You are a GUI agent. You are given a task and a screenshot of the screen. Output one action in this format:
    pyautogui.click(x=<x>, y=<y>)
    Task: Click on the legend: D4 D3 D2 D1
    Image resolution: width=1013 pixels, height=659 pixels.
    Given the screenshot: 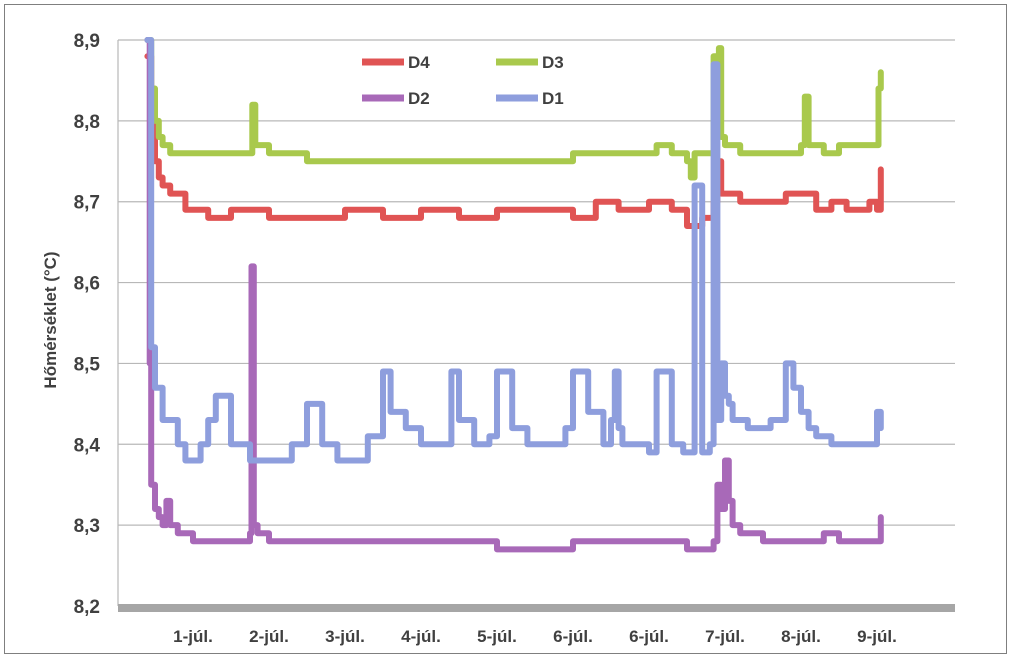 What is the action you would take?
    pyautogui.click(x=463, y=80)
    